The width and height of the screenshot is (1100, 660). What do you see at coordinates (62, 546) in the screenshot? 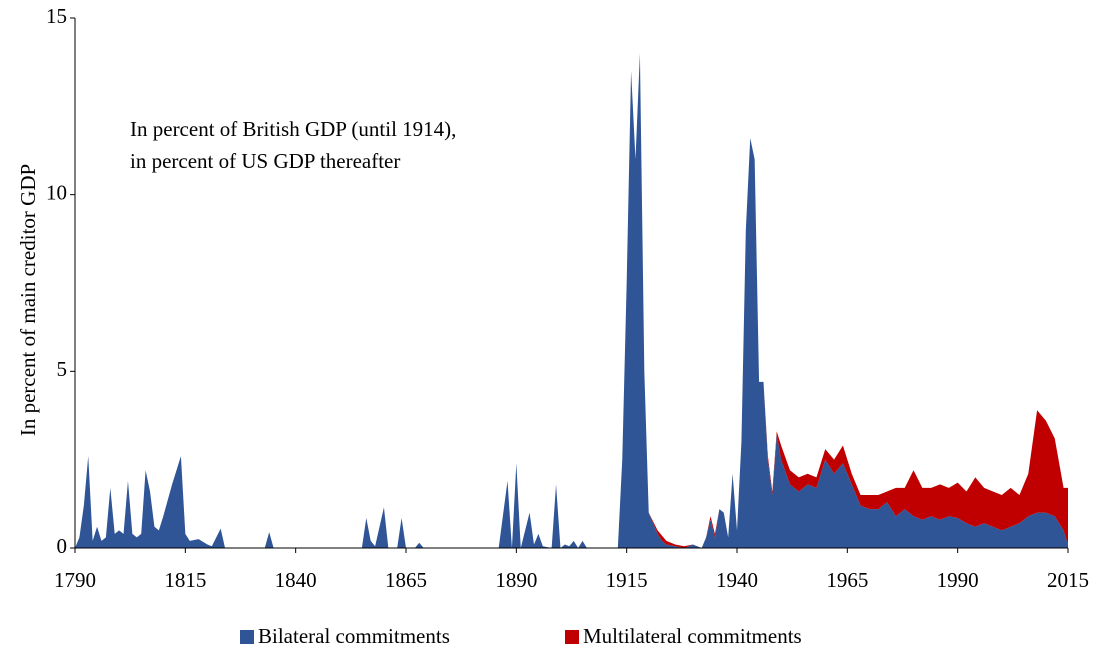
I see `y-tick-label: 0` at bounding box center [62, 546].